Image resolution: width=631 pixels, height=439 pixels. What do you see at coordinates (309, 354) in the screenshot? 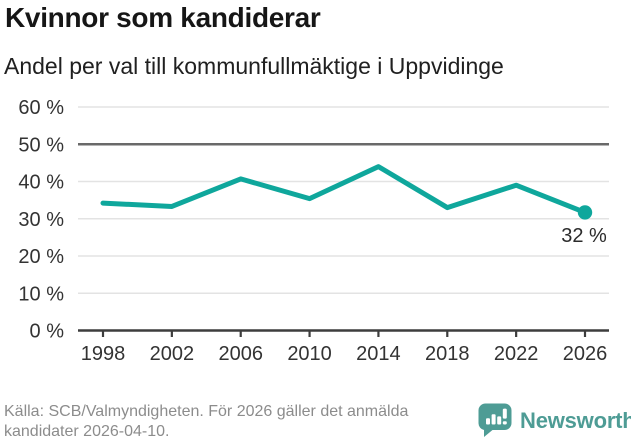
I see `x-tick-label: 2010` at bounding box center [309, 354].